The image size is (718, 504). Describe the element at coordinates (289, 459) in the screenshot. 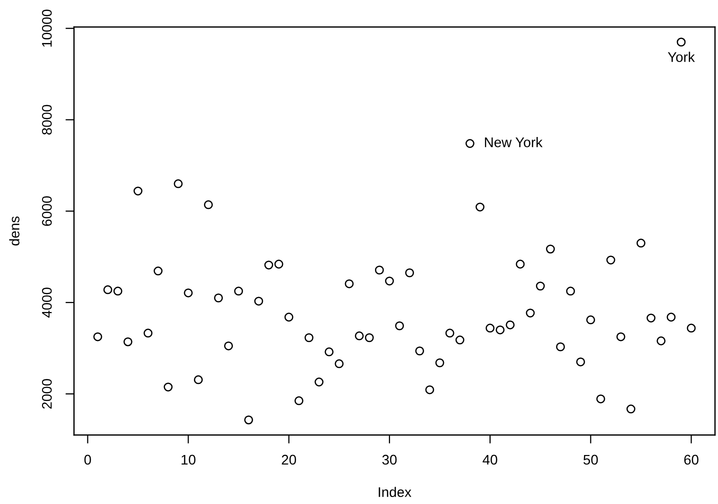

I see `x-tick-label: 20` at that location.